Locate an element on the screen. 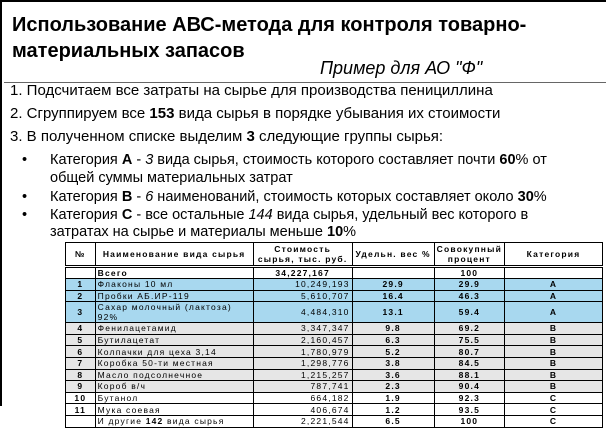 The width and height of the screenshot is (606, 428). cell: Коробка 50-ти местная is located at coordinates (174, 363).